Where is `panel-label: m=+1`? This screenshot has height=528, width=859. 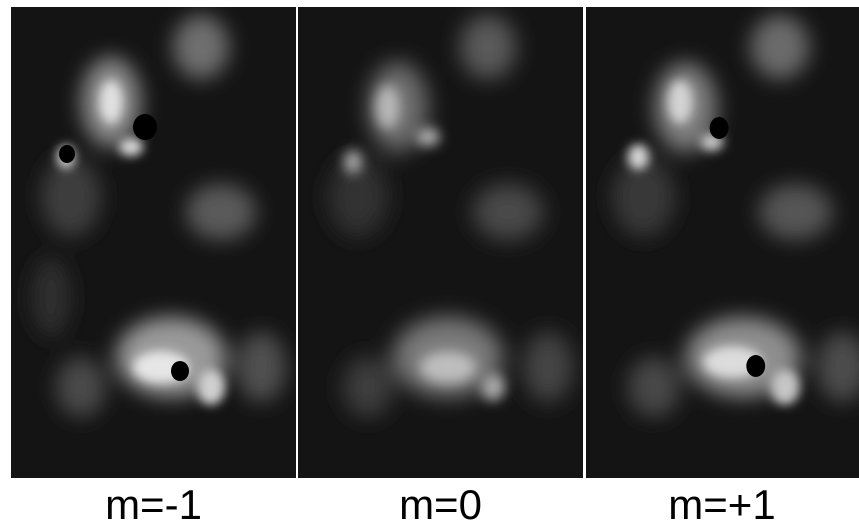
panel-label: m=+1 is located at coordinates (722, 504).